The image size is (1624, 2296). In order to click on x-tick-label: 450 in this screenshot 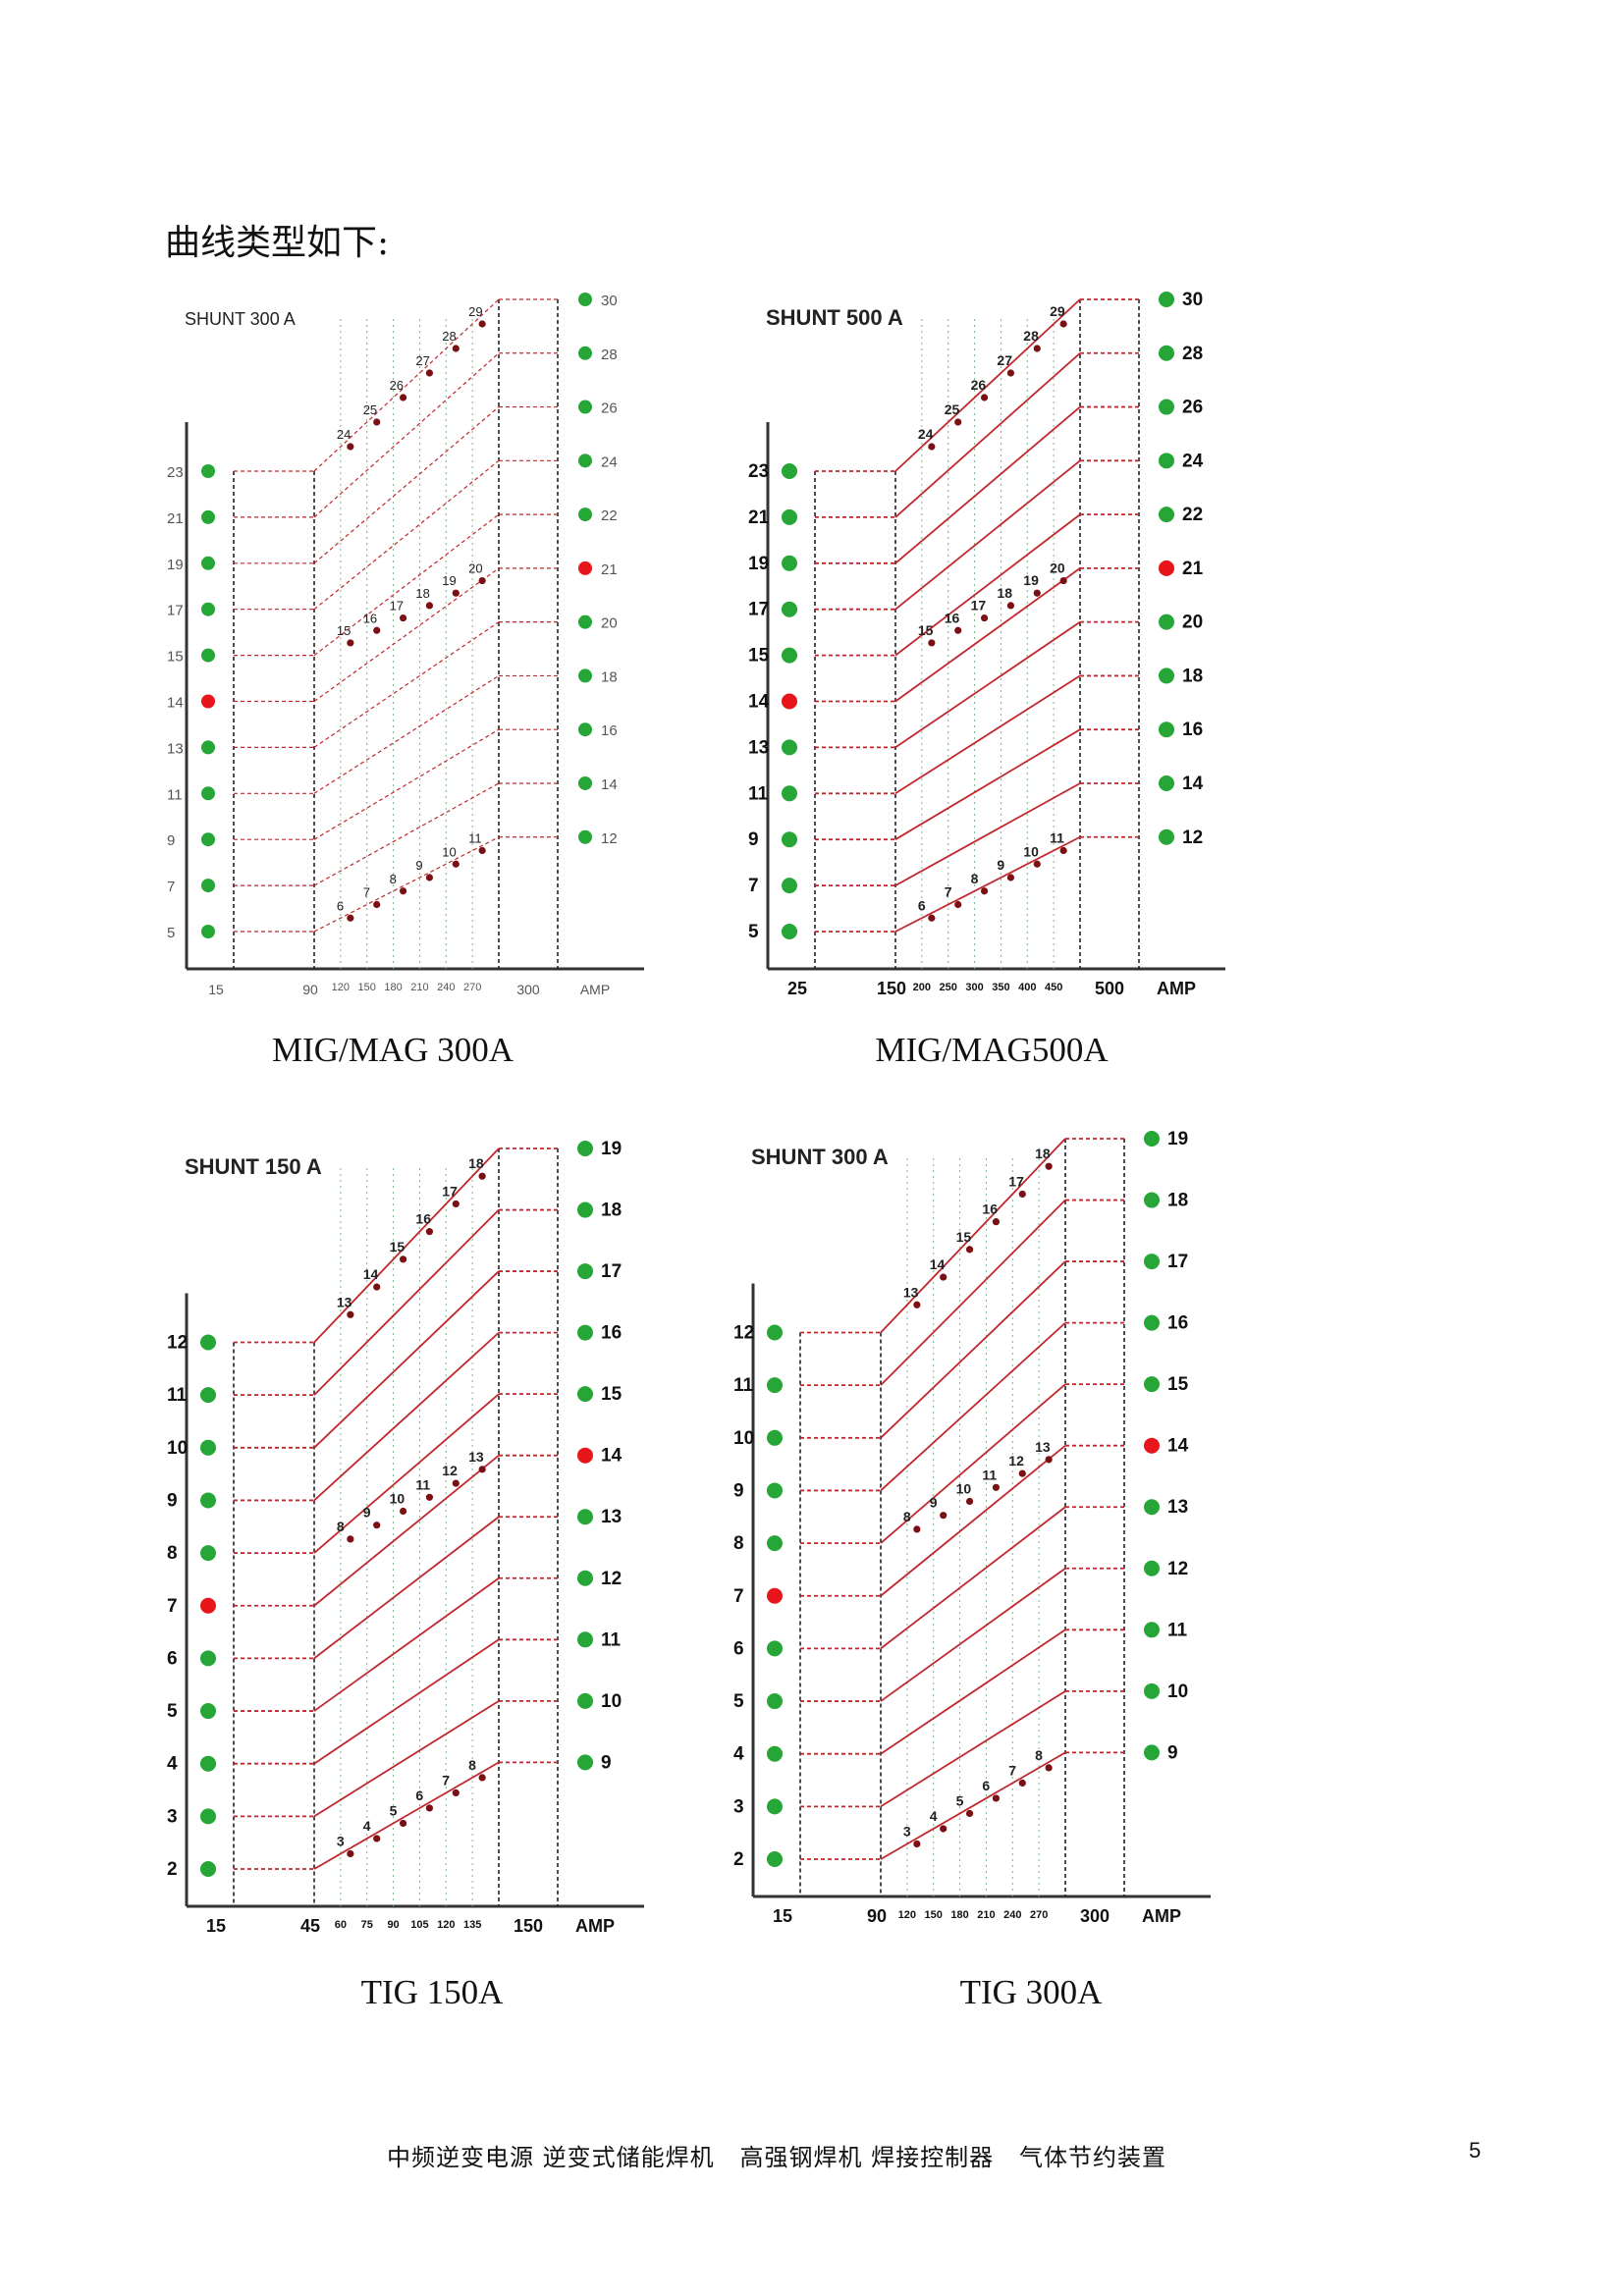, I will do `click(1053, 988)`.